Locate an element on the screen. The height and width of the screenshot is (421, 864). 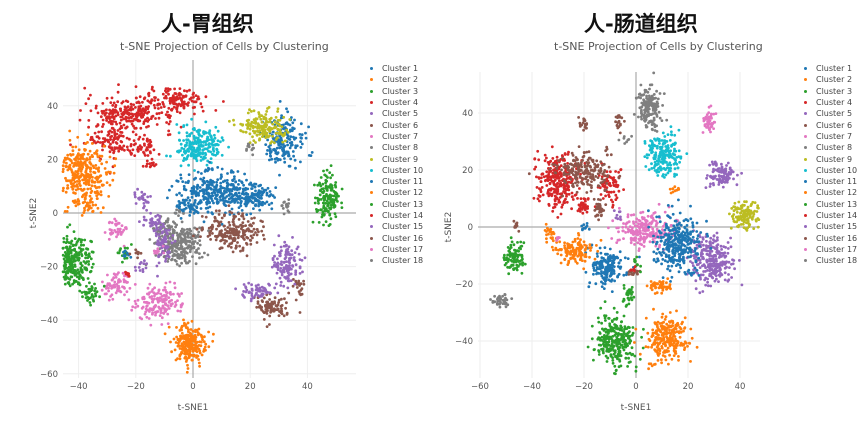
legend-label: Cluster 4 is located at coordinates (834, 103).